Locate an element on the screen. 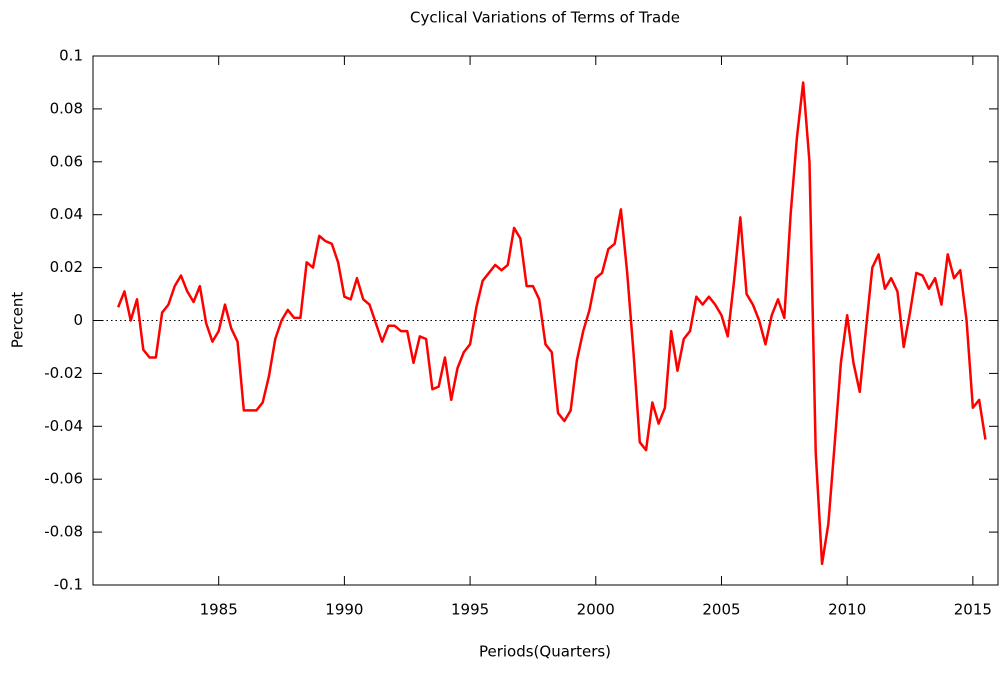 This screenshot has width=1007, height=673. y-tick-label: -0.06 is located at coordinates (63, 479).